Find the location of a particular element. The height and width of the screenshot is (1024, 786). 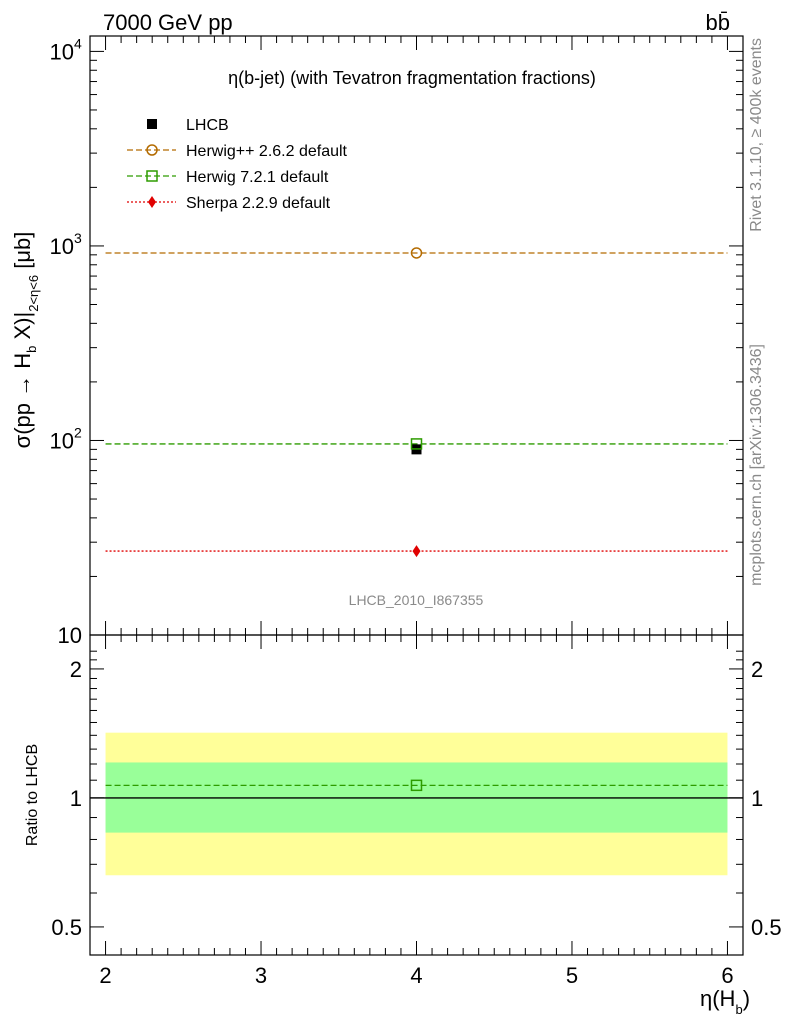

xtick-label-1: 3 is located at coordinates (261, 975).